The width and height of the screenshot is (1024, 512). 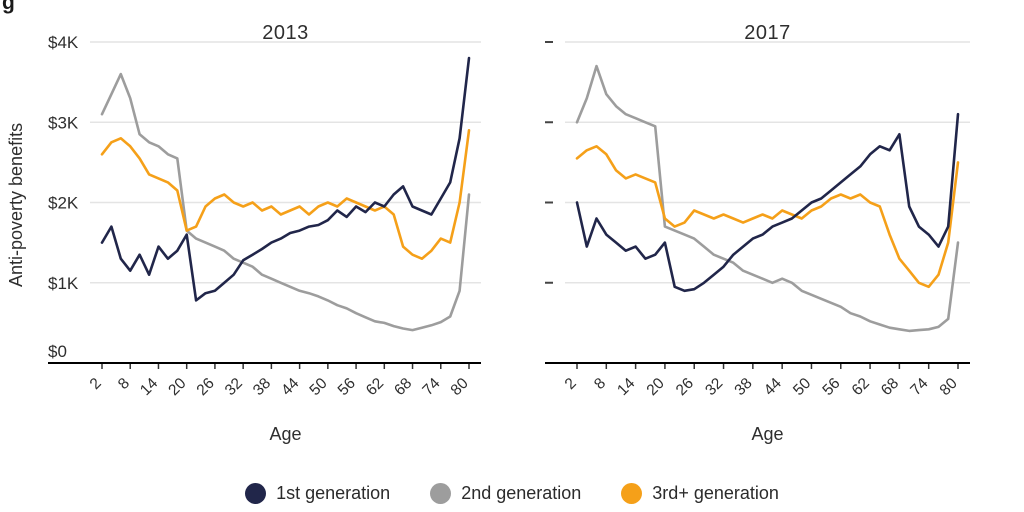 I want to click on x-axis-label-2017: Age, so click(x=767, y=434).